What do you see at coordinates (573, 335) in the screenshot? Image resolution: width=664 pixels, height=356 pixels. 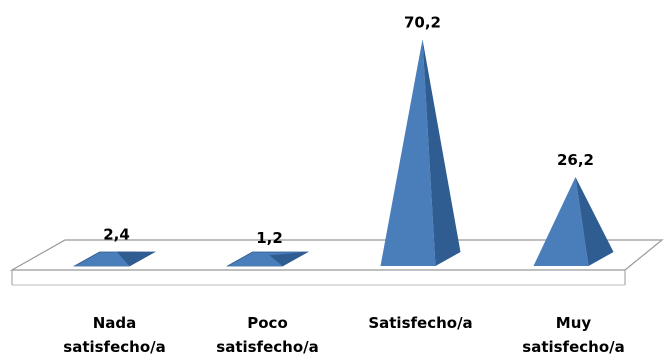 I see `x-tick-label: Muy satisfecho/a` at bounding box center [573, 335].